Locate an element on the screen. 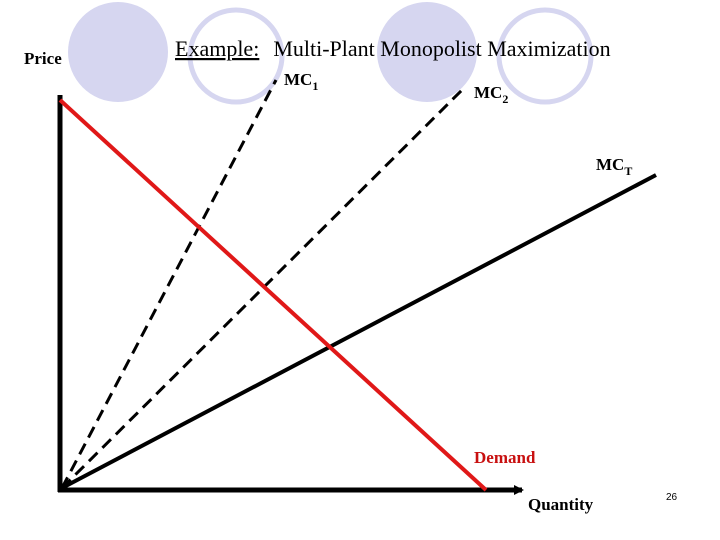  mct-label: MCT is located at coordinates (614, 166).